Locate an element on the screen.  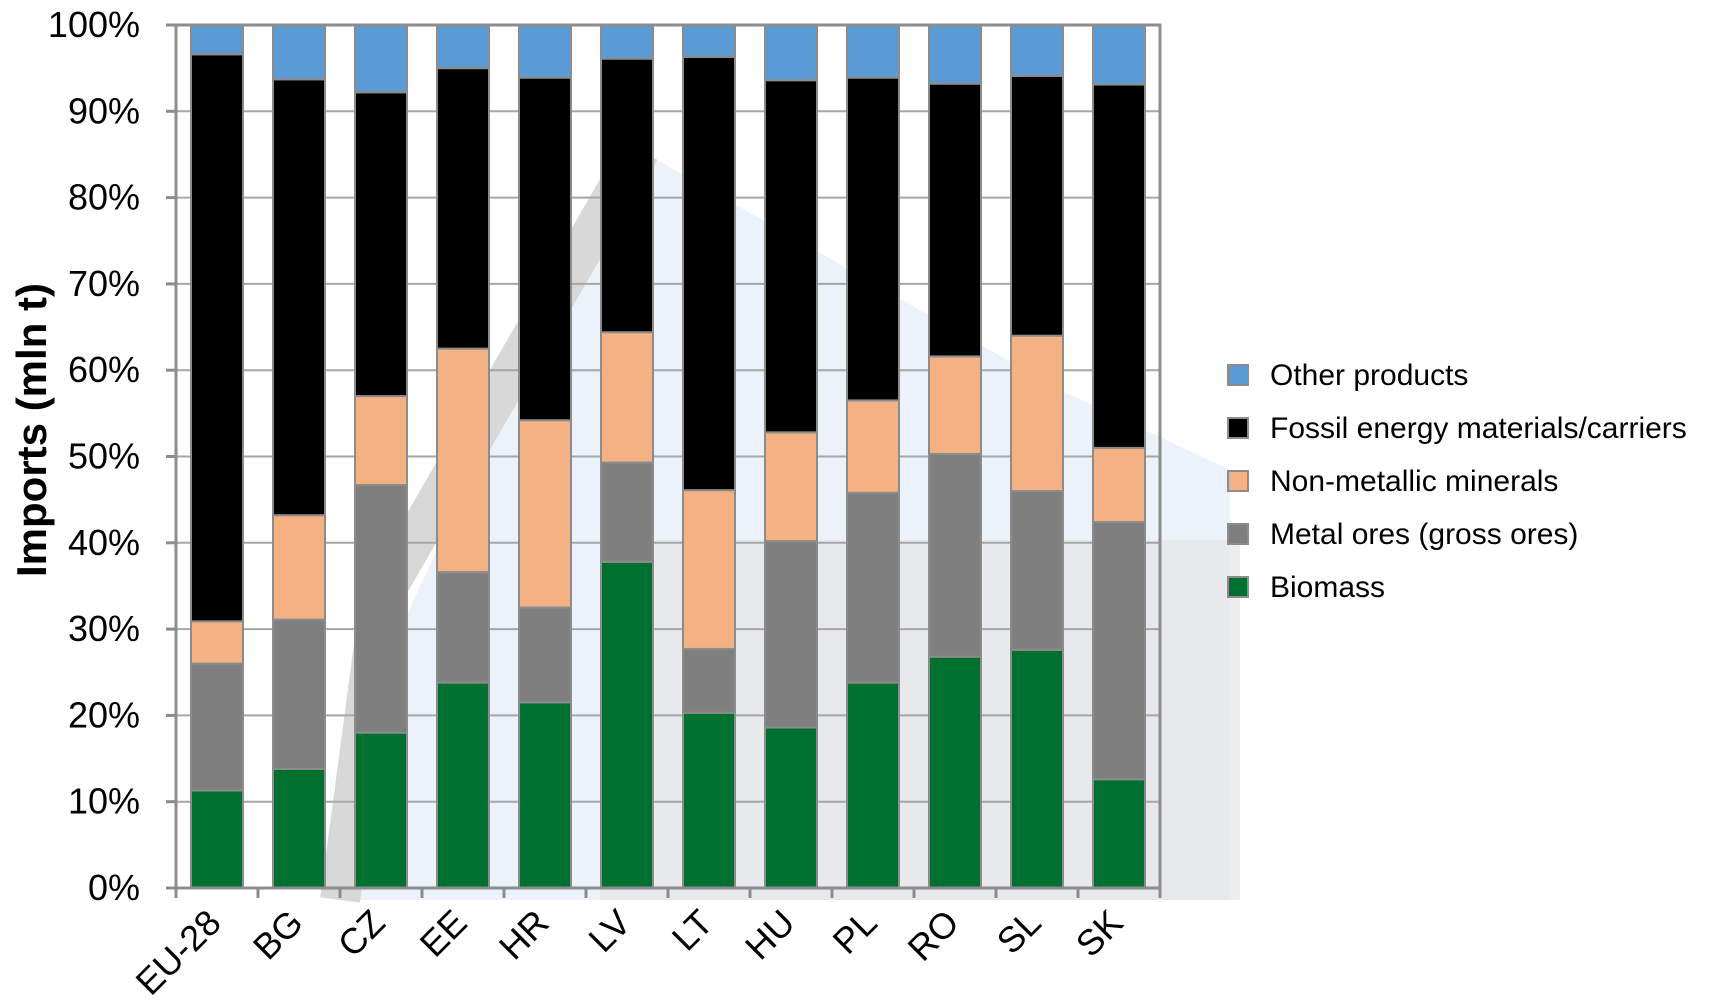
x-tick-label: LV is located at coordinates (609, 931).